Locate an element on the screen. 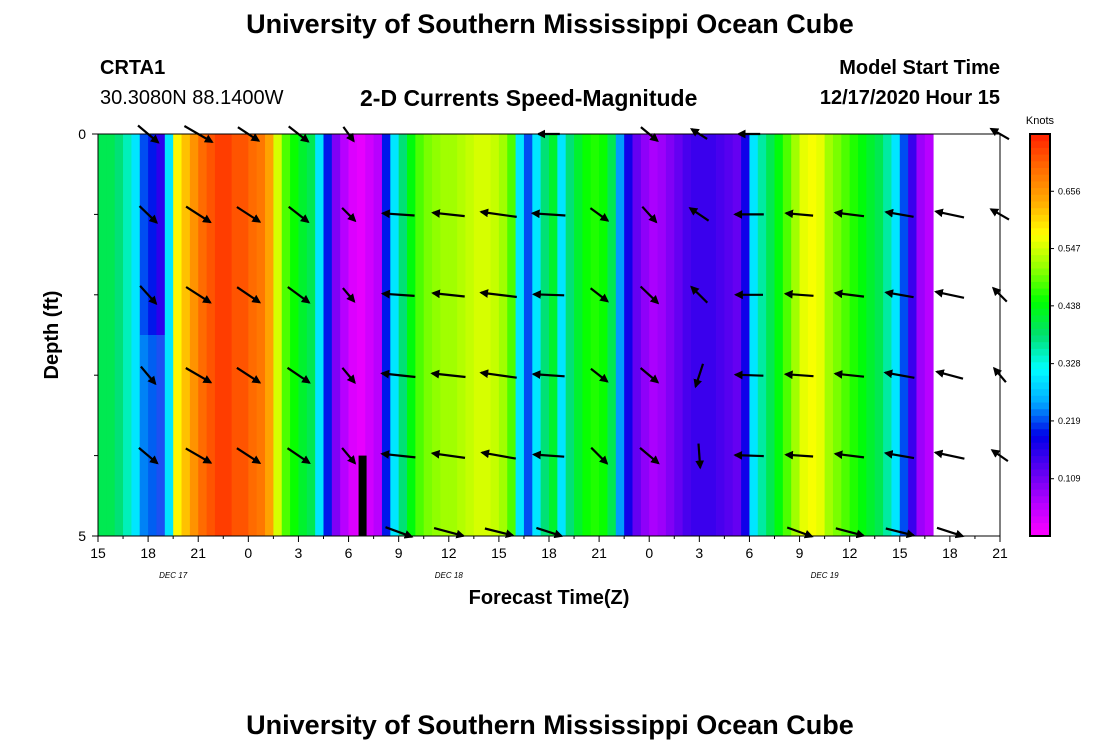 The image size is (1100, 750). x-date-label: DEC 19 is located at coordinates (825, 575).